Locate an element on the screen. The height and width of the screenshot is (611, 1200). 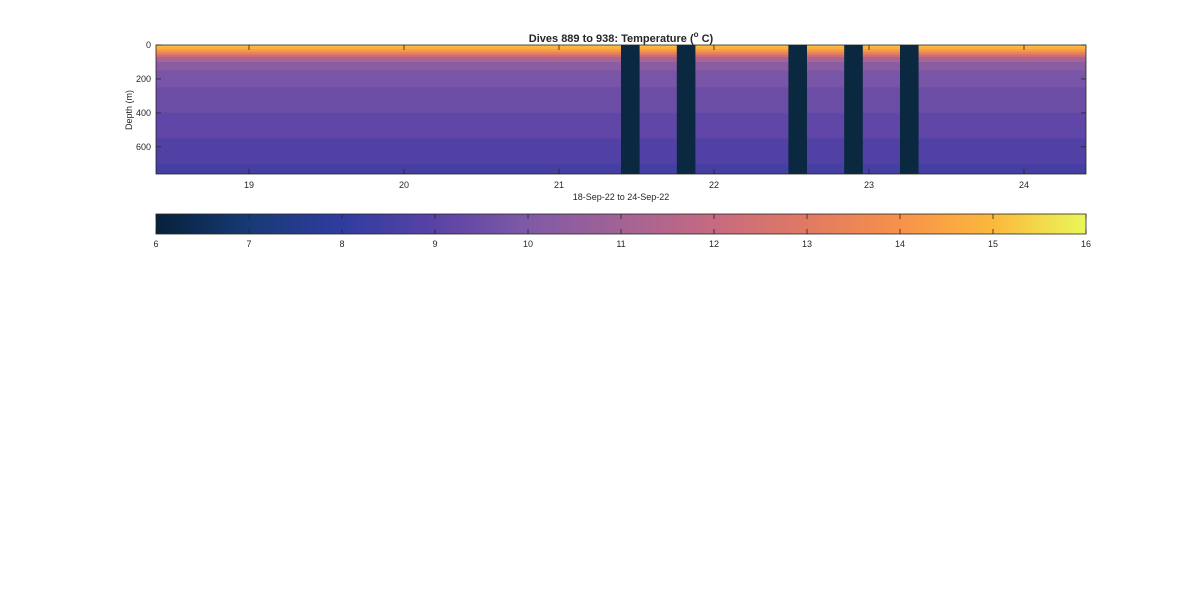
colorbar-tick-label: 6 is located at coordinates (155, 244).